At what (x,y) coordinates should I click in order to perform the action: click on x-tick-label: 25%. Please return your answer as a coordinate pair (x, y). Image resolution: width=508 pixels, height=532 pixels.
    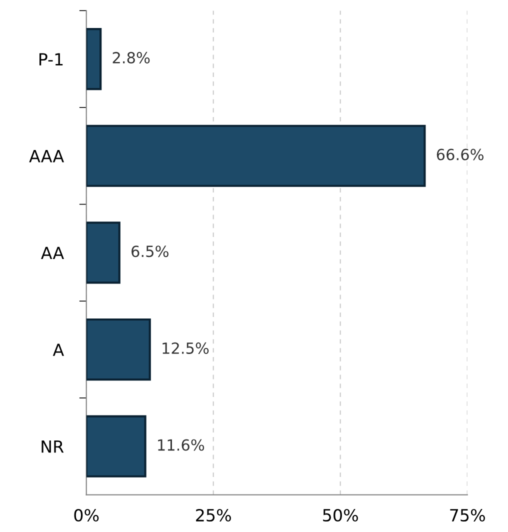
    Looking at the image, I should click on (213, 515).